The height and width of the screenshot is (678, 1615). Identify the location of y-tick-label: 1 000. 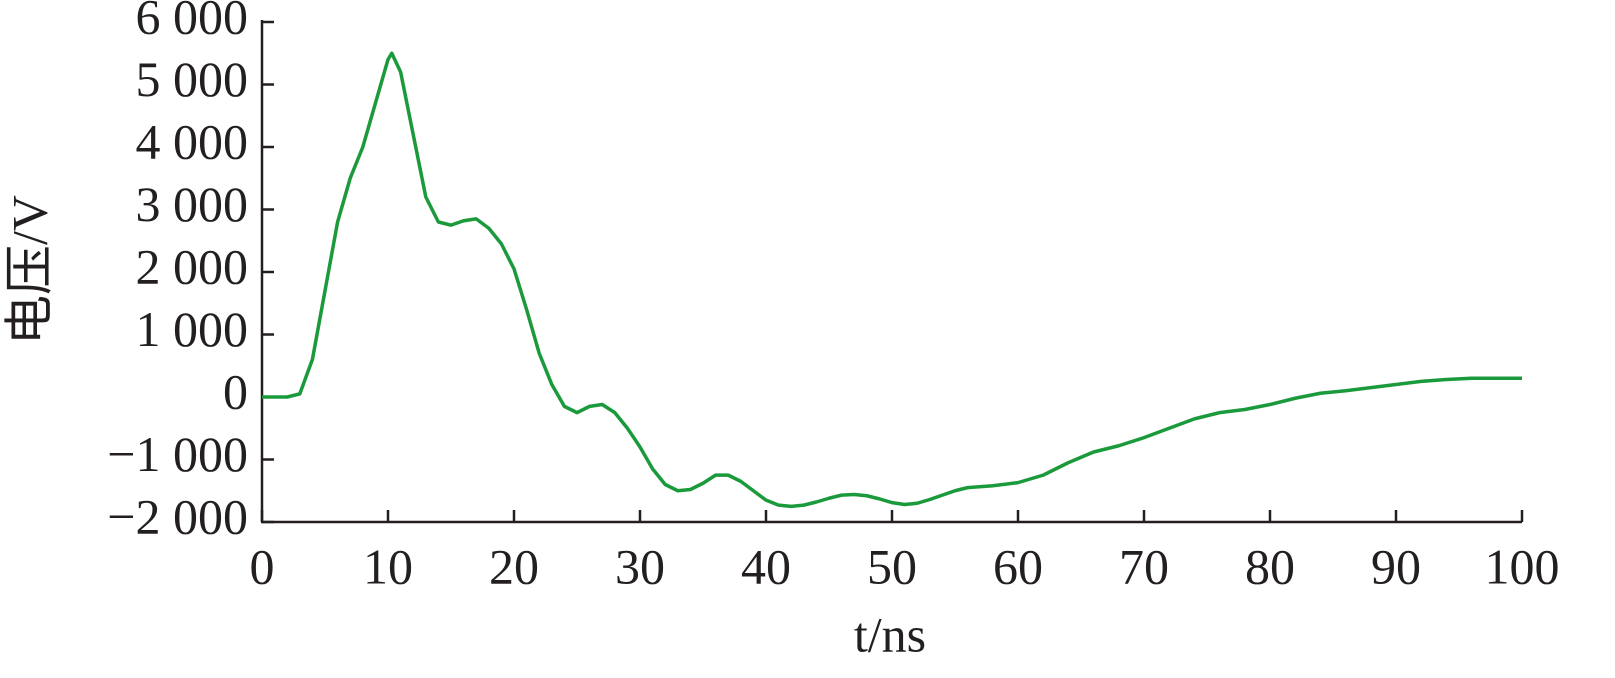
(192, 329).